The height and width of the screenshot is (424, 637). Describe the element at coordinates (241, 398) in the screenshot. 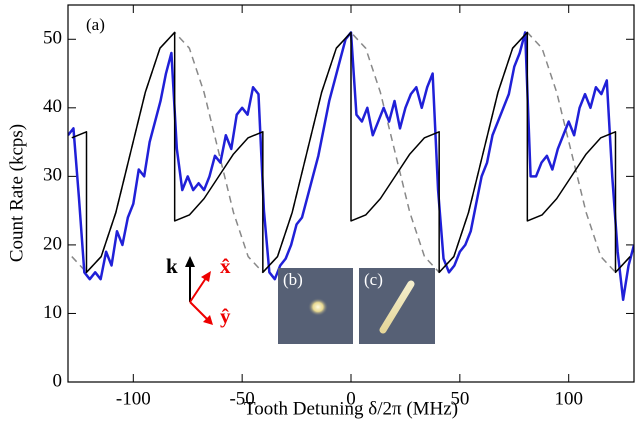

I see `x-tick-label: -50` at that location.